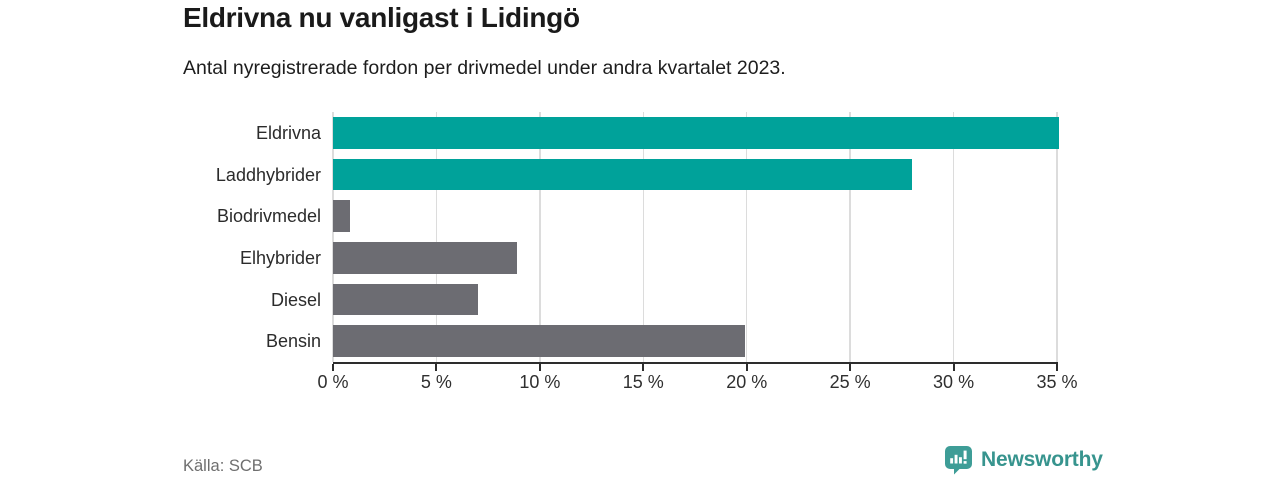 The width and height of the screenshot is (1280, 480). What do you see at coordinates (436, 382) in the screenshot?
I see `x-tick-label: 5 %` at bounding box center [436, 382].